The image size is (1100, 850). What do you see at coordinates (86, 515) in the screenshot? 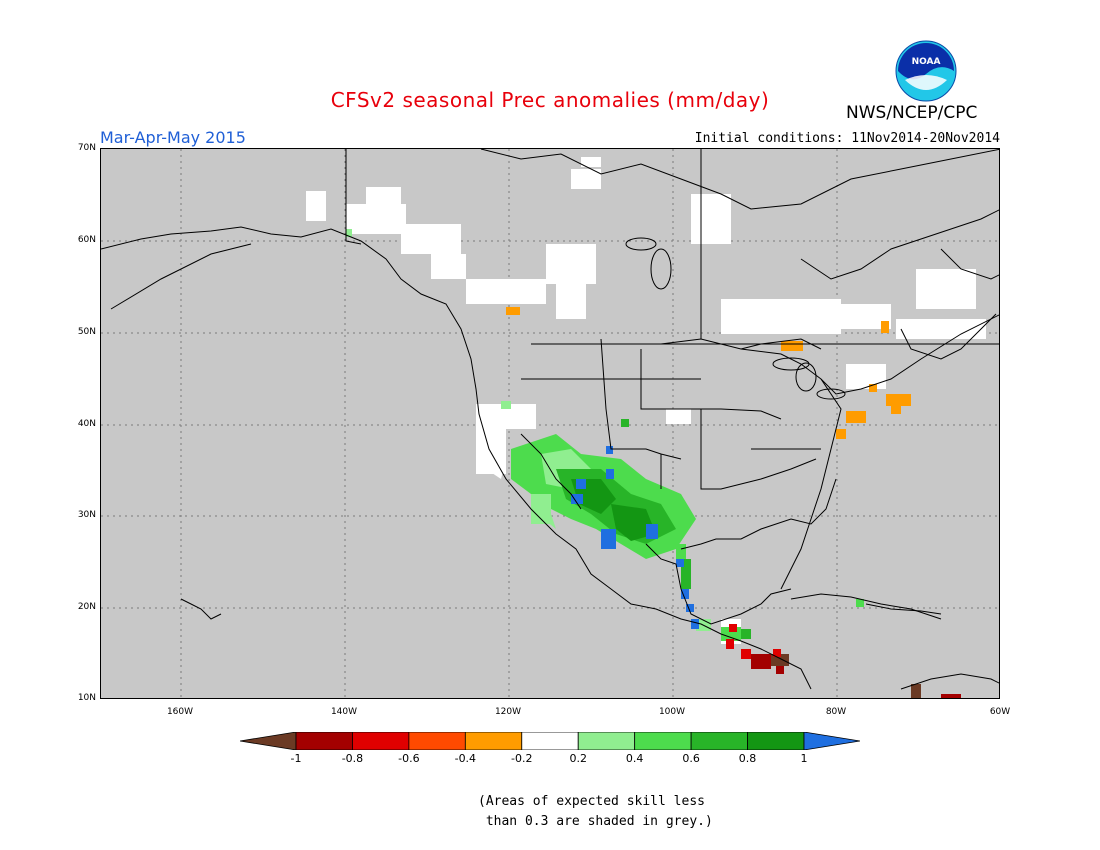
I see `lat-tick: 30N` at bounding box center [86, 515].